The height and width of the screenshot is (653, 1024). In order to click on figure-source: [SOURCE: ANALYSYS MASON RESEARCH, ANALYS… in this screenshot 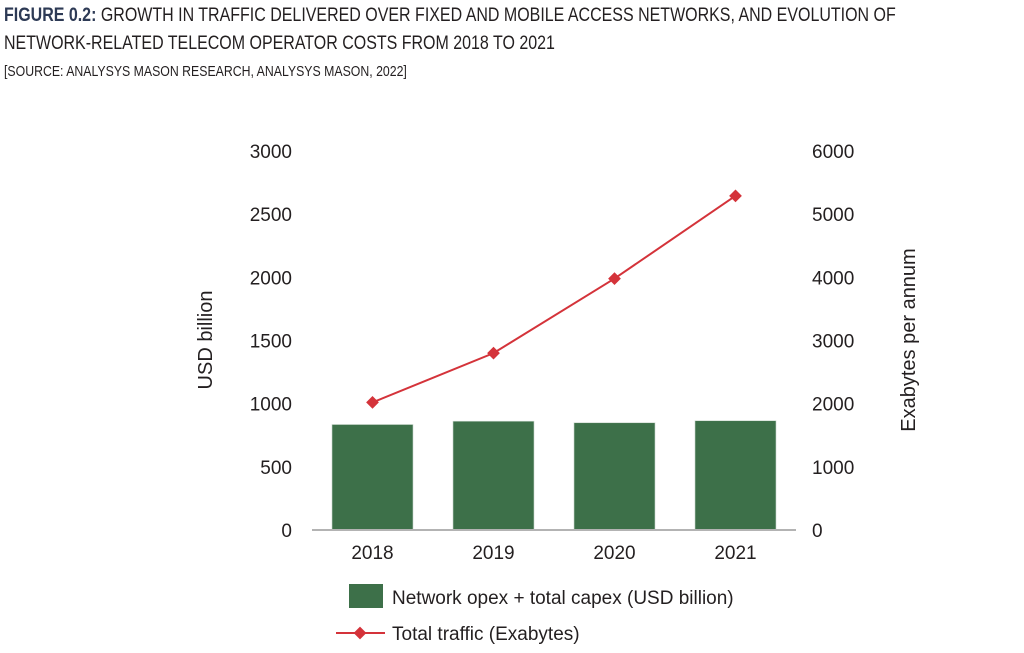, I will do `click(205, 71)`.